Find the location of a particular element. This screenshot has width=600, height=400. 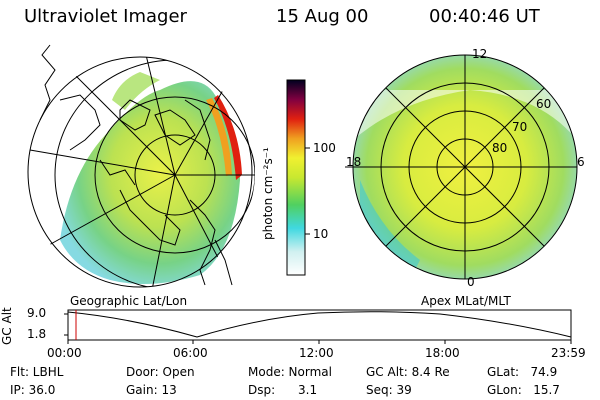

mlt-6-label: 6 is located at coordinates (581, 162).